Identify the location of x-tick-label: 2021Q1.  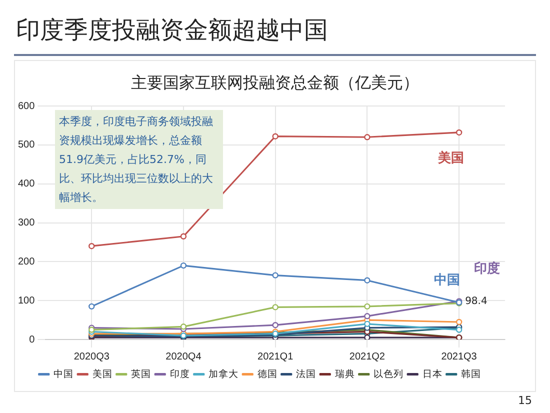
(276, 356).